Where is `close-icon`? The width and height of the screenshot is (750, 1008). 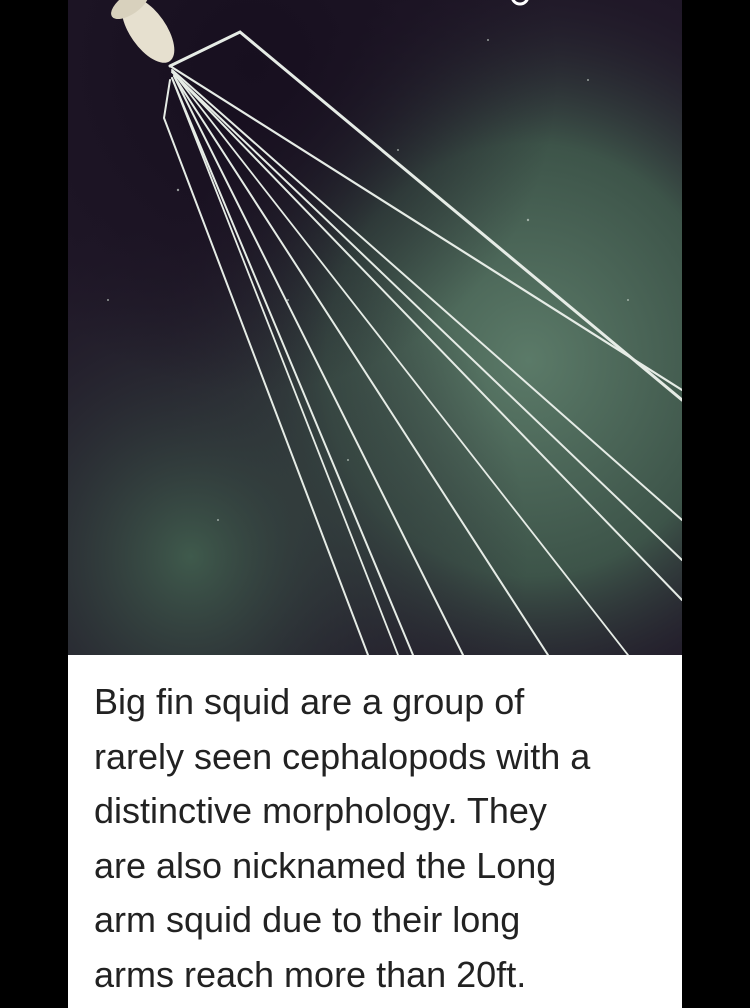
close-icon is located at coordinates (688, 4).